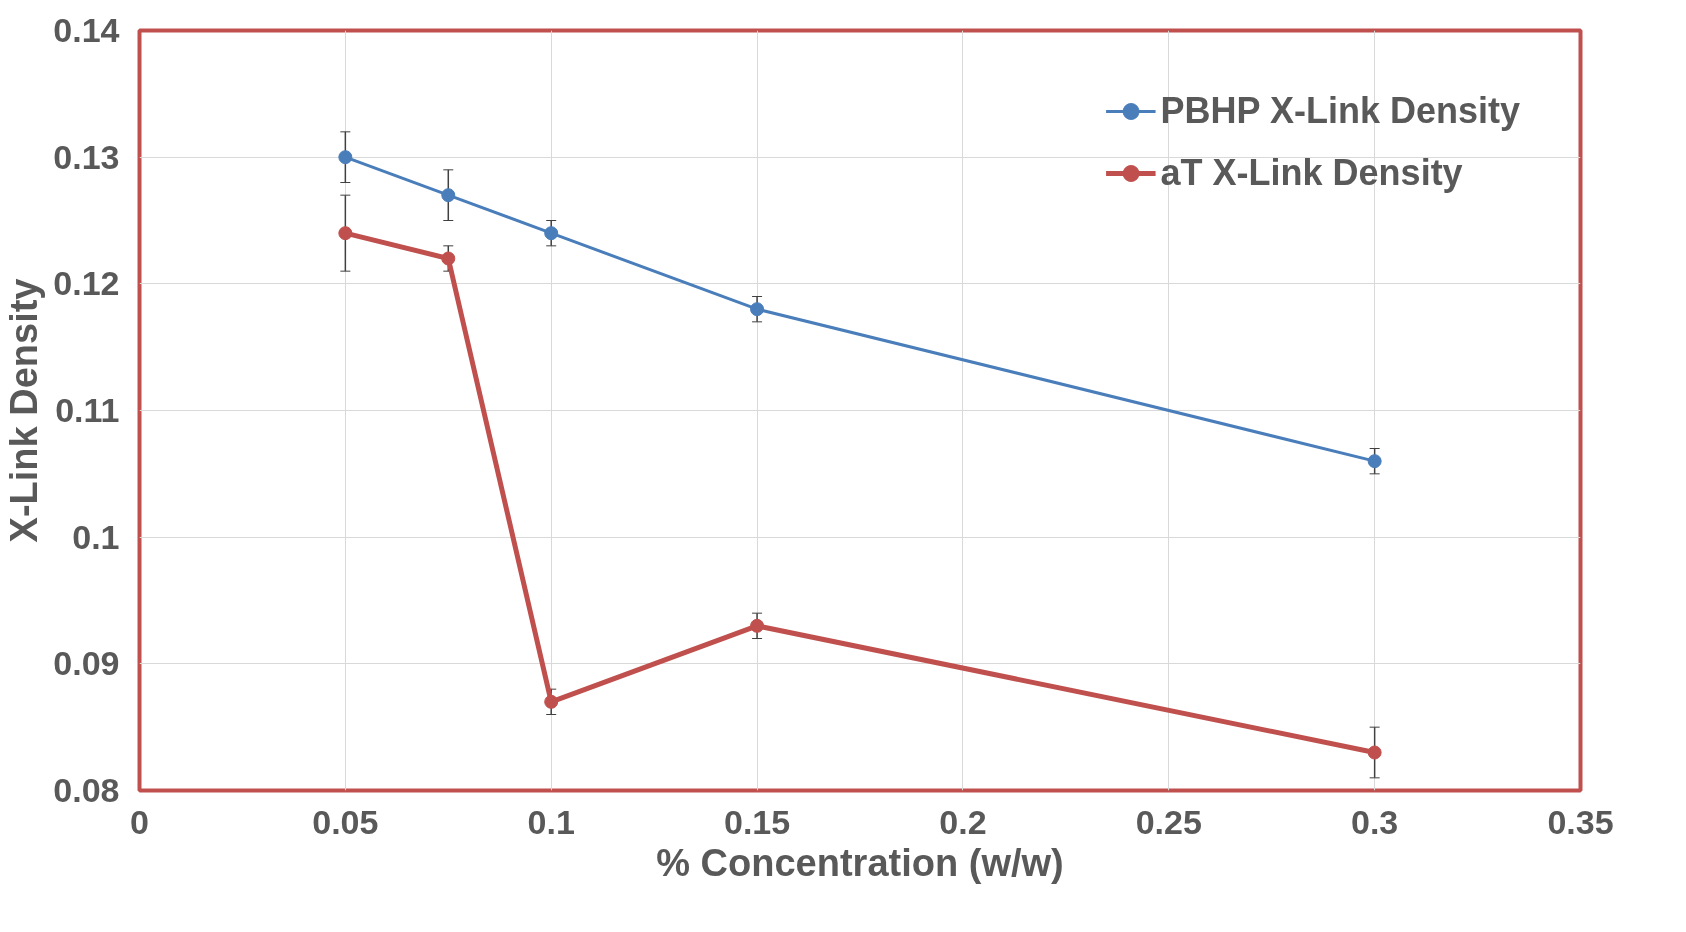 The width and height of the screenshot is (1686, 932). I want to click on y-tick-label: 0.08, so click(86, 790).